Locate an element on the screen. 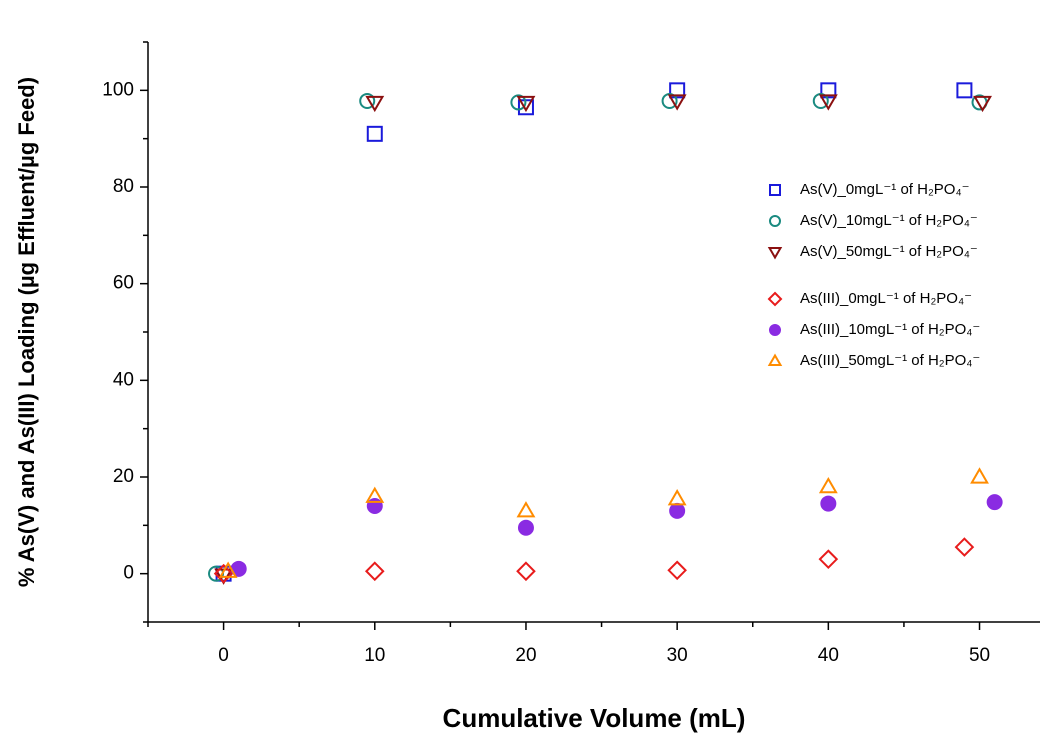  y-tick-label: 0 is located at coordinates (128, 573).